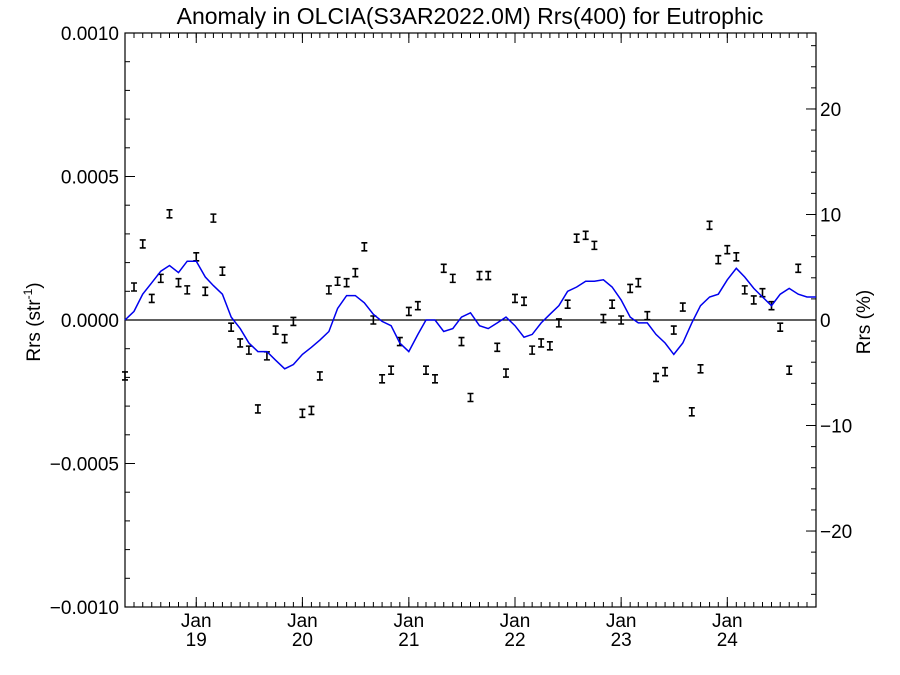 The width and height of the screenshot is (900, 675). What do you see at coordinates (90, 178) in the screenshot?
I see `y-tick-label: 0.0005` at bounding box center [90, 178].